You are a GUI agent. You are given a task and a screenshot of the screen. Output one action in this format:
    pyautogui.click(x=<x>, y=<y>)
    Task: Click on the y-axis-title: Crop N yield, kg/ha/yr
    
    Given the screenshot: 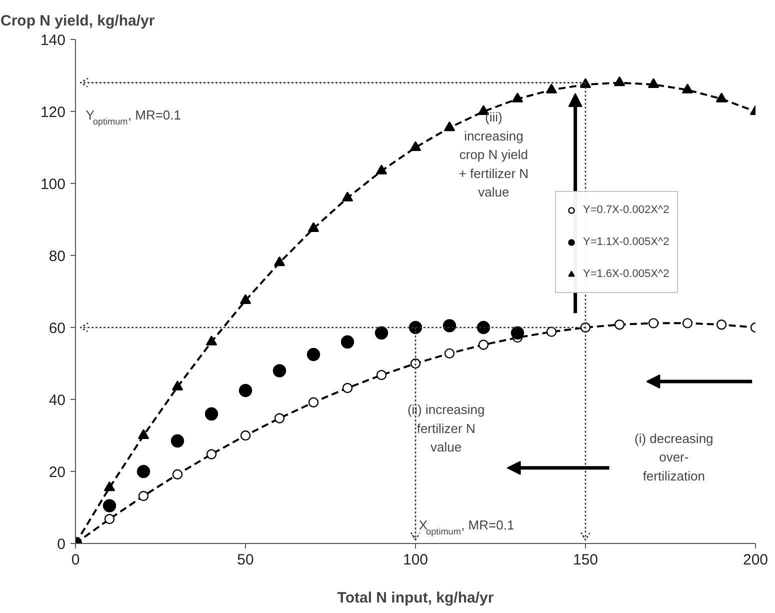 What is the action you would take?
    pyautogui.click(x=77, y=21)
    